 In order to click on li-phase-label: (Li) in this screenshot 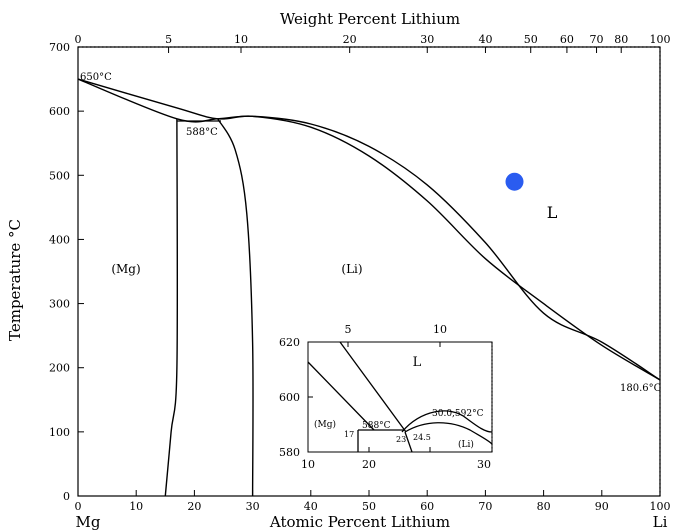, I will do `click(351, 269)`.